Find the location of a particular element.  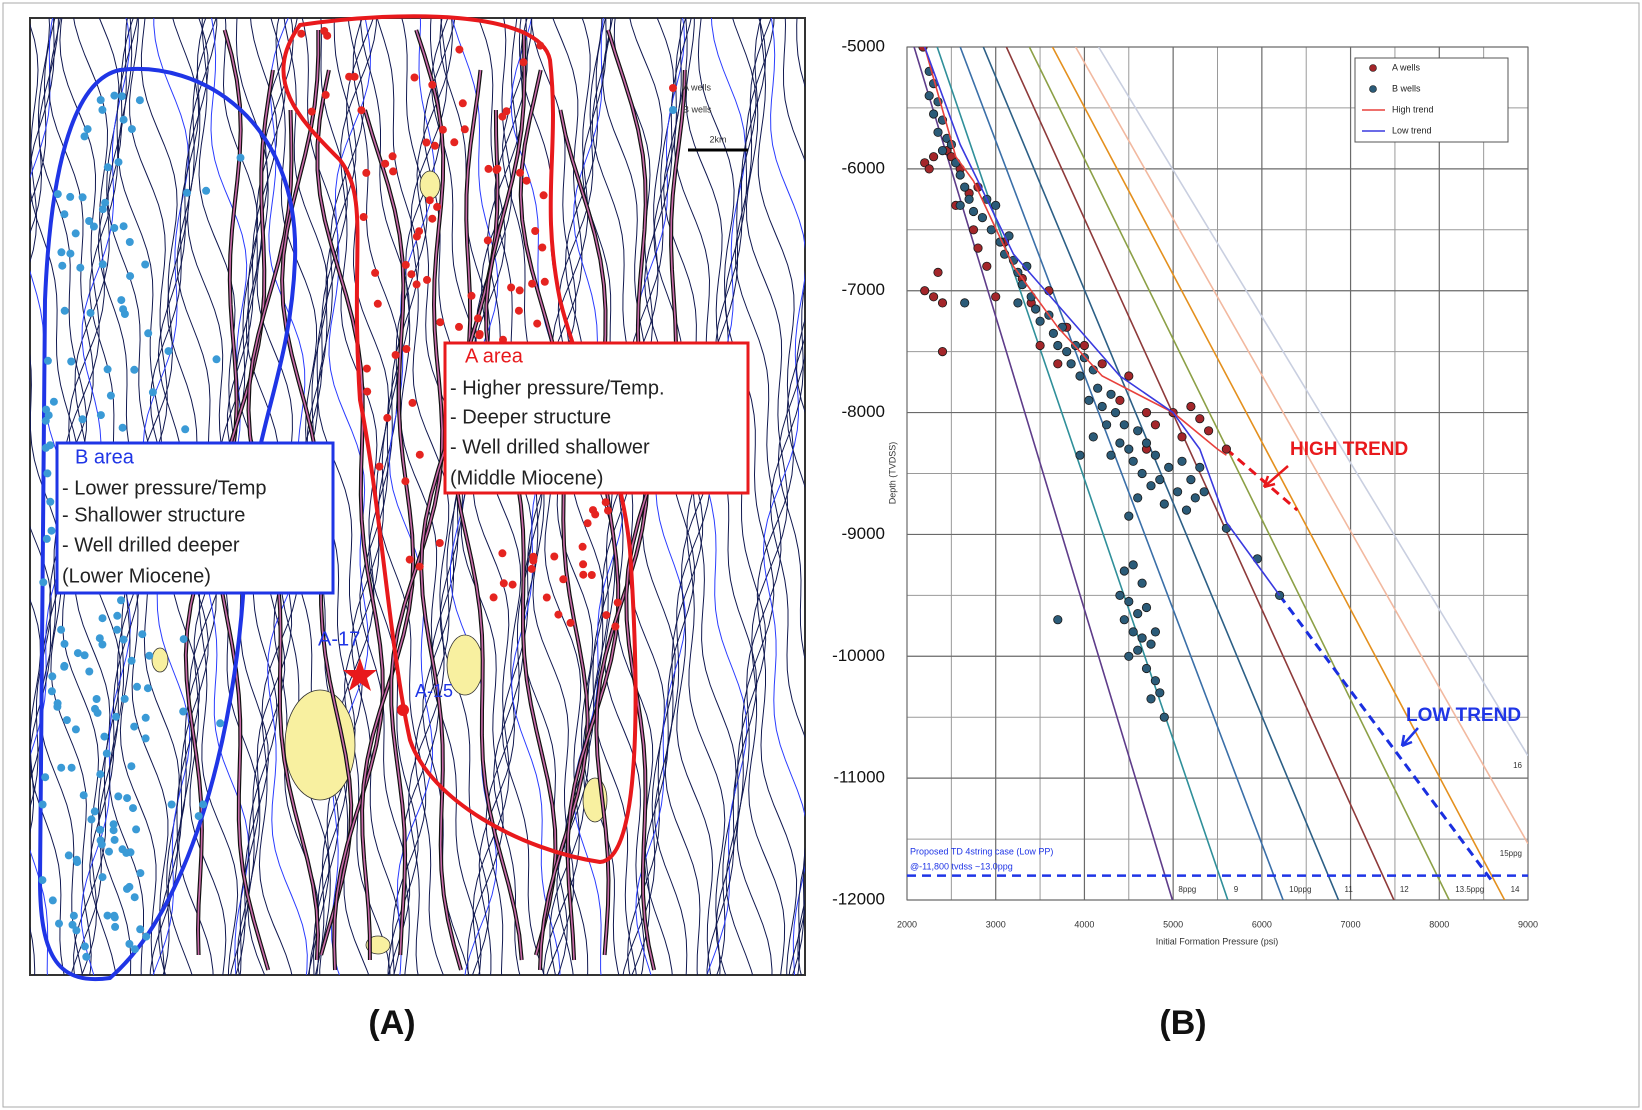

legend-label: High trend is located at coordinates (1413, 109).